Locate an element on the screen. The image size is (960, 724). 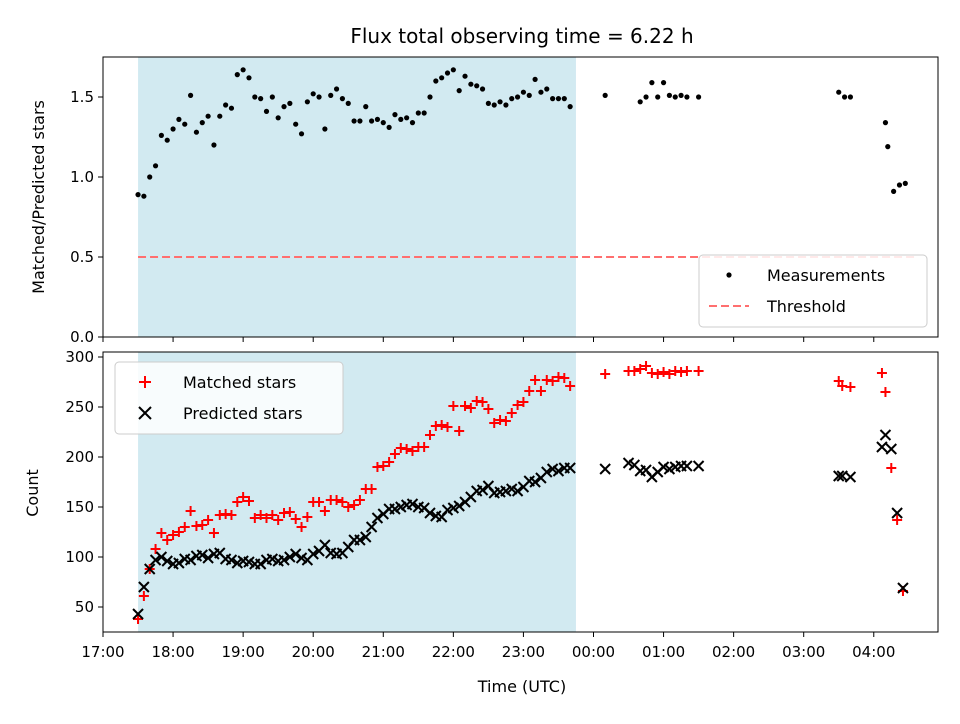
y-tick-label: 0.5 is located at coordinates (82, 257).